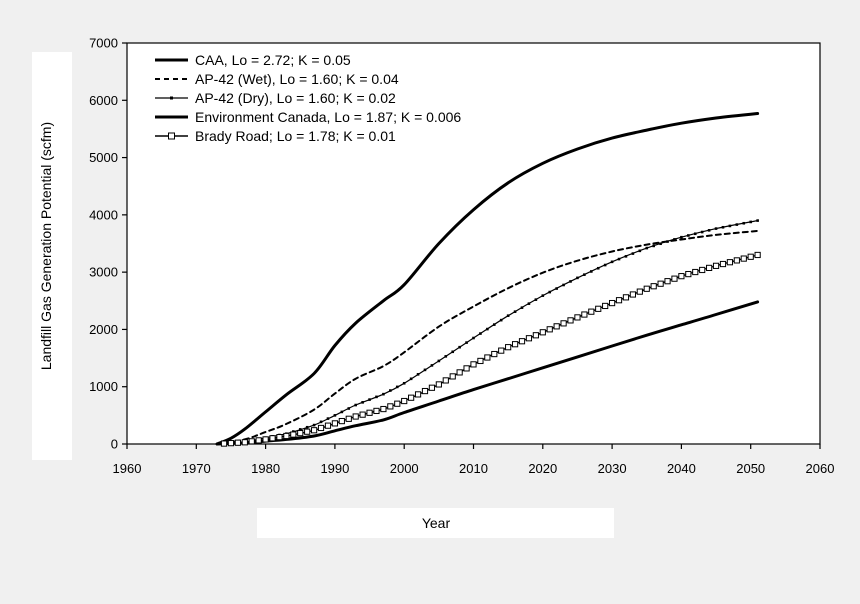 This screenshot has height=604, width=860. I want to click on legend-label: Environment Canada, Lo = 1.87; K = 0.006, so click(328, 117).